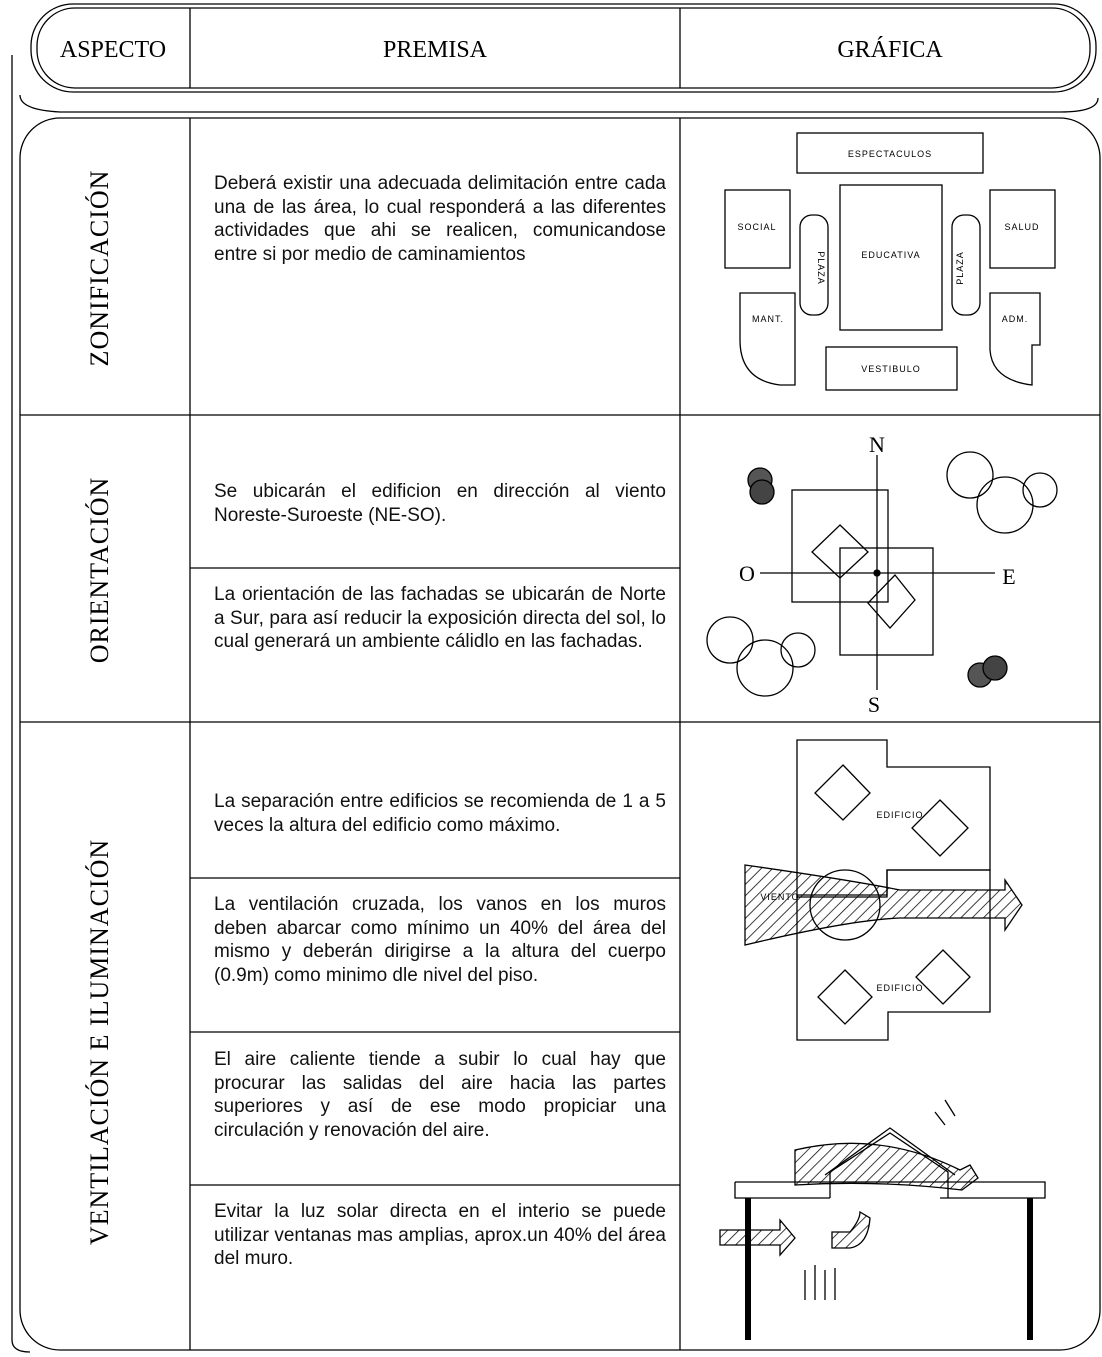  I want to click on aspect-label: VENTILACIÓN E ILUMINACIÓN, so click(99, 1042).